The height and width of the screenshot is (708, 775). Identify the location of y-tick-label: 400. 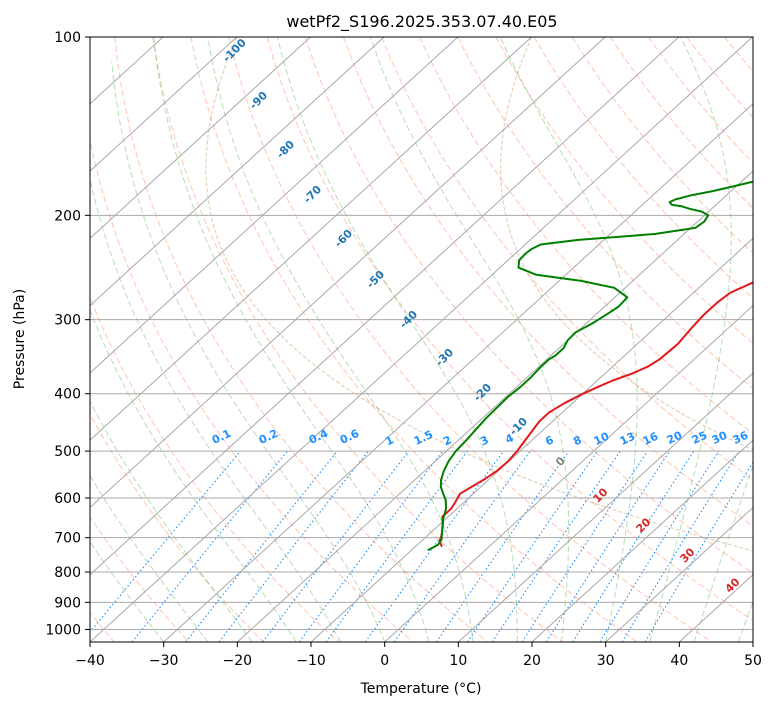
(67, 395).